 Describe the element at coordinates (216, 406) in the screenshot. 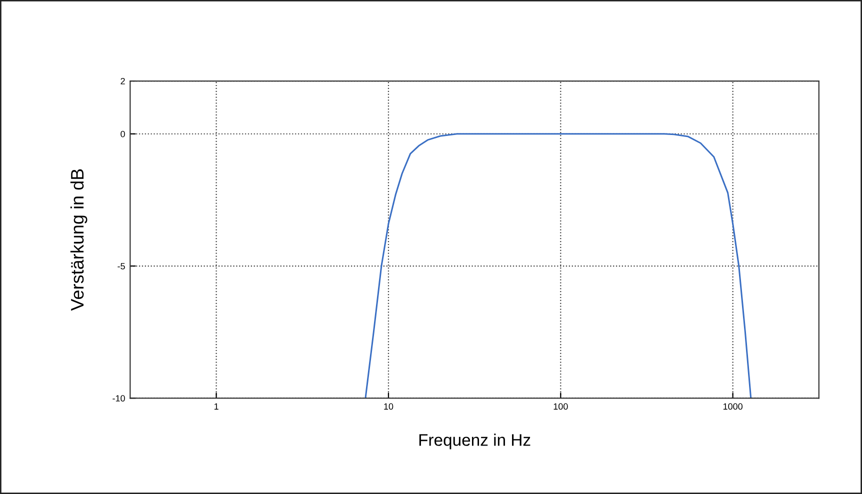

I see `x-tick-label: 1` at that location.